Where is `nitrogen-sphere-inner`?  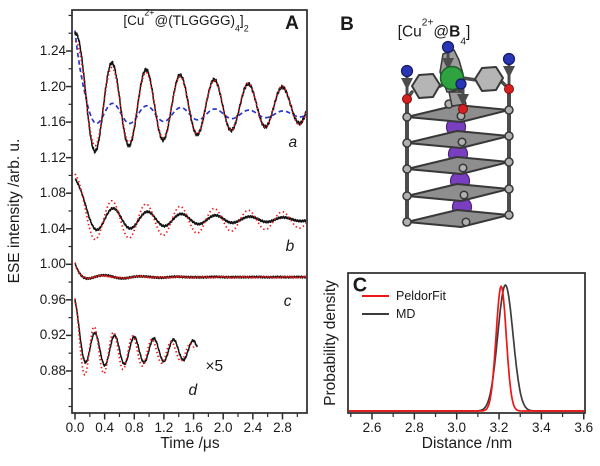 nitrogen-sphere-inner is located at coordinates (461, 84).